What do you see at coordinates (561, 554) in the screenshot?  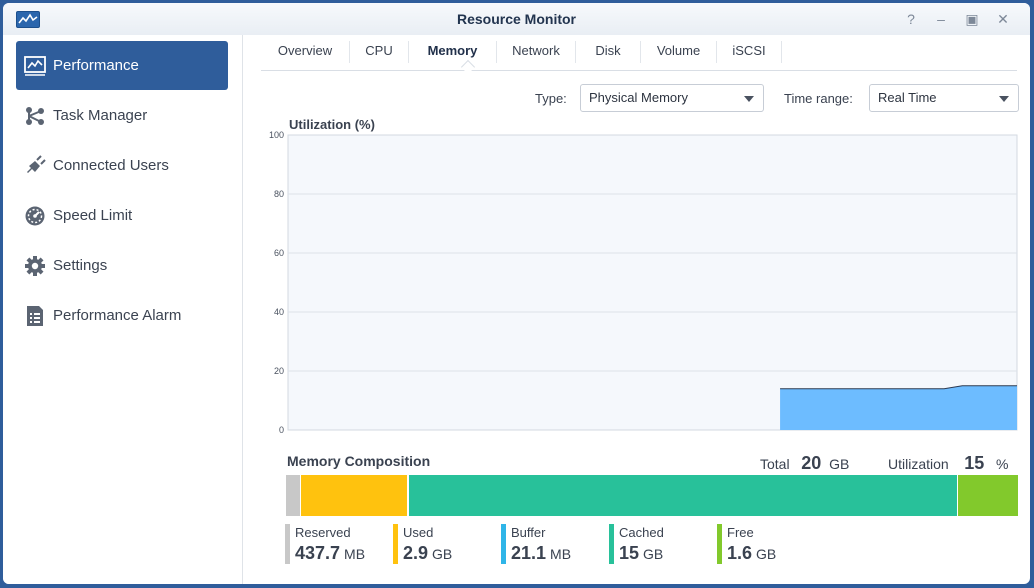 I see `legend-unit: MB` at bounding box center [561, 554].